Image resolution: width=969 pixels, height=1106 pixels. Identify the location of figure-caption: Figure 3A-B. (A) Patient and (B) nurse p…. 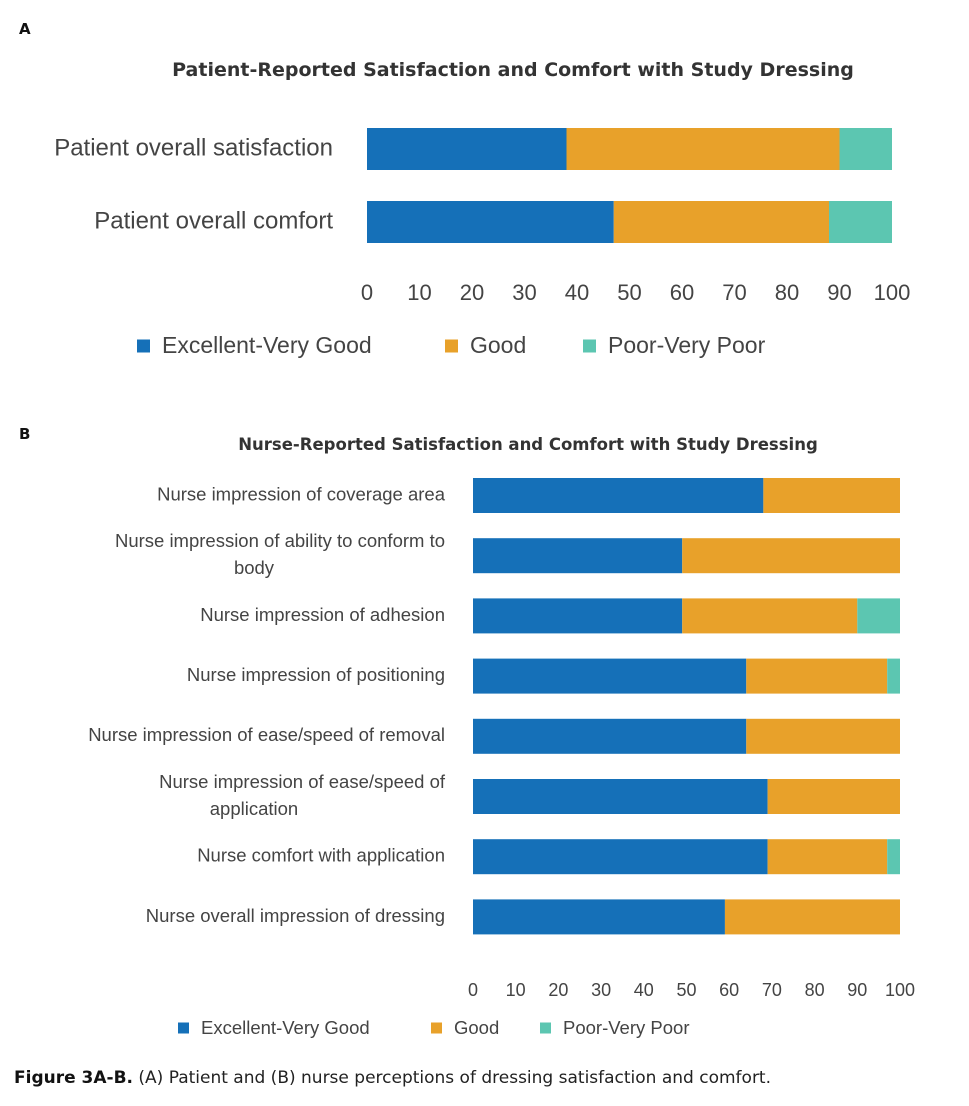
(392, 1078).